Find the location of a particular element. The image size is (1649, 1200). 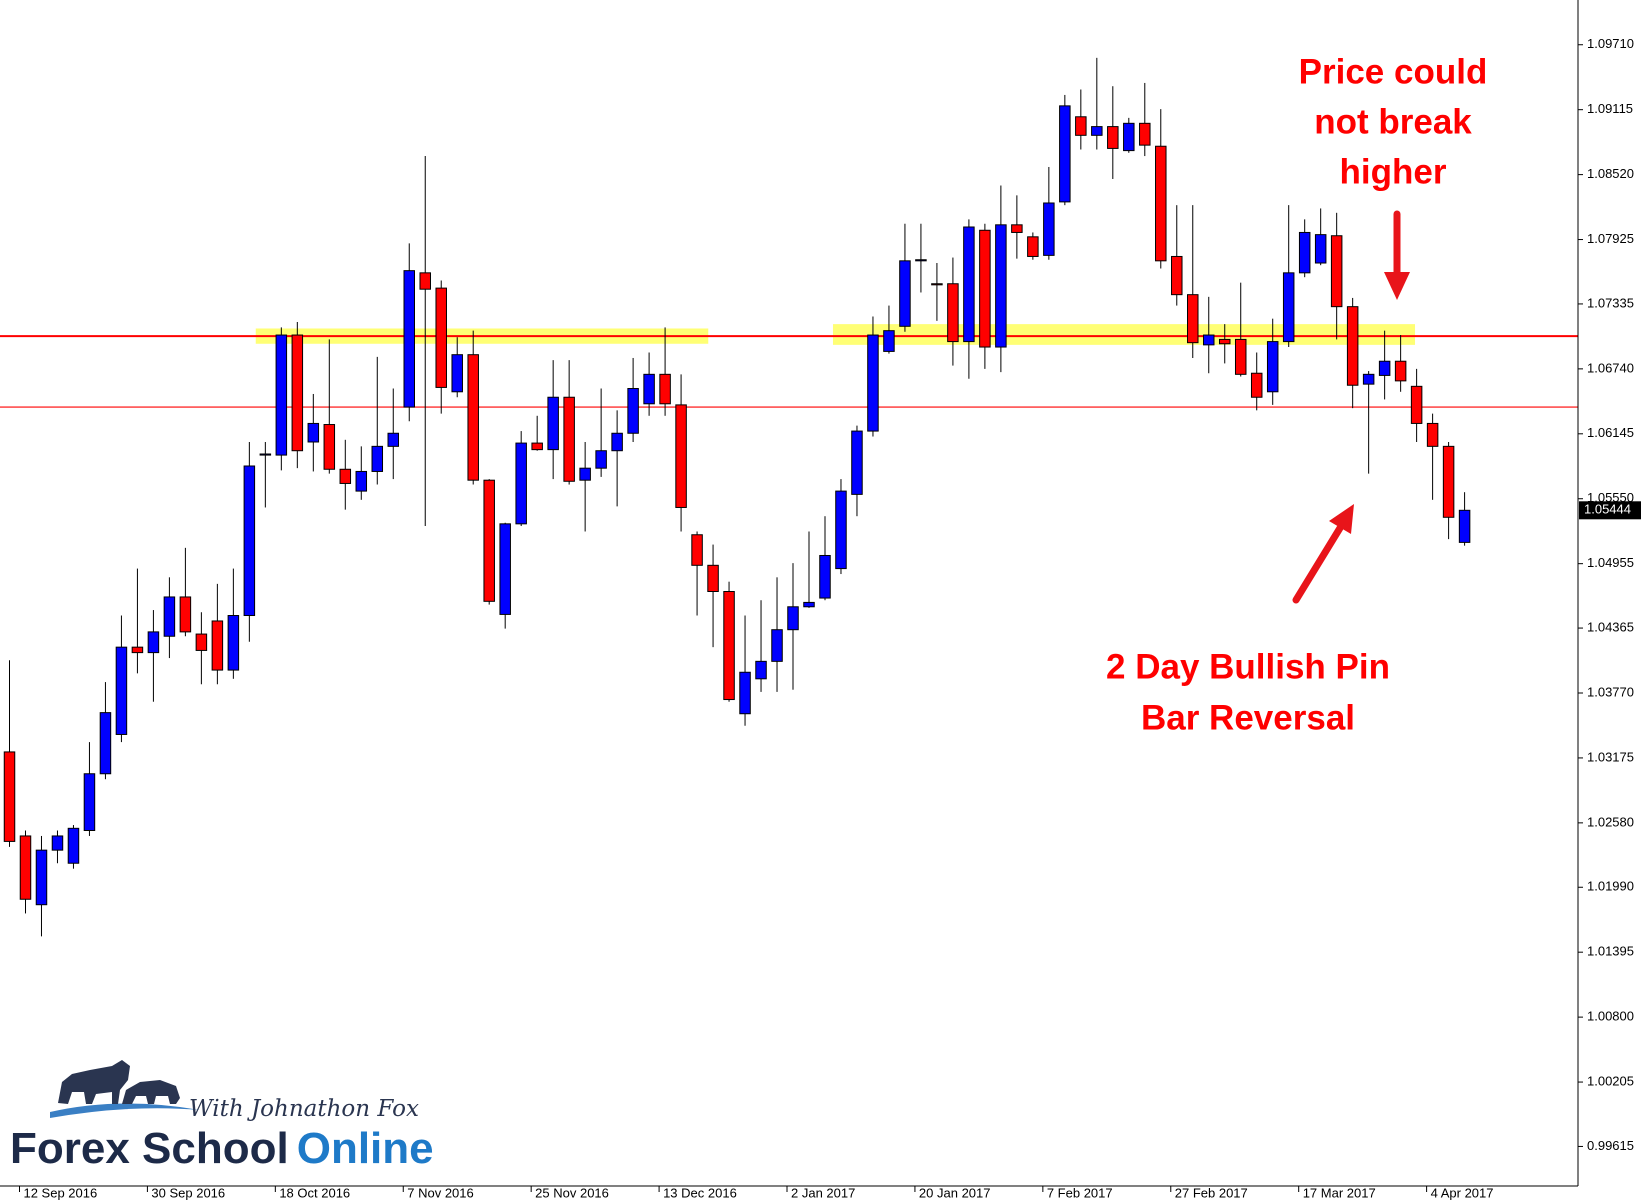

logo-tagline: With Johnathon Fox is located at coordinates (304, 1109).